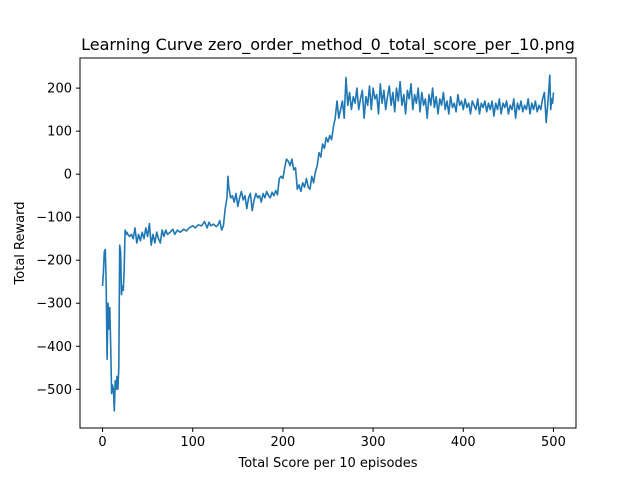  What do you see at coordinates (327, 463) in the screenshot?
I see `x-axis-label: Total Score per 10 episodes` at bounding box center [327, 463].